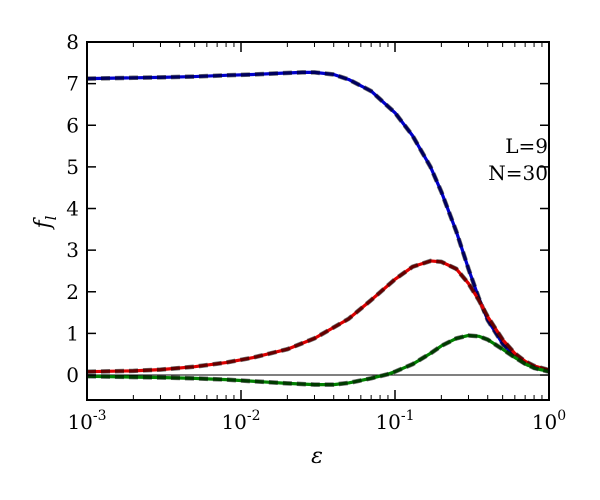  What do you see at coordinates (72, 42) in the screenshot?
I see `y-tick-label: 8` at bounding box center [72, 42].